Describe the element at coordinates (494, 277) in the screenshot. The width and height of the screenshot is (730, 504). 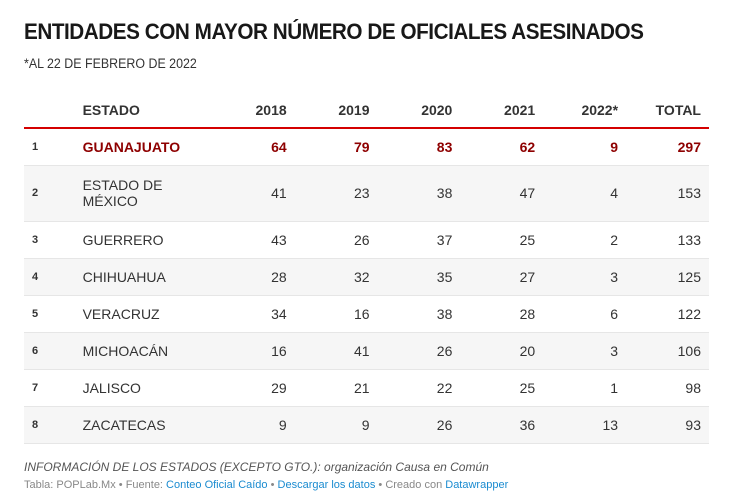
I see `cell-y2021: 27` at that location.